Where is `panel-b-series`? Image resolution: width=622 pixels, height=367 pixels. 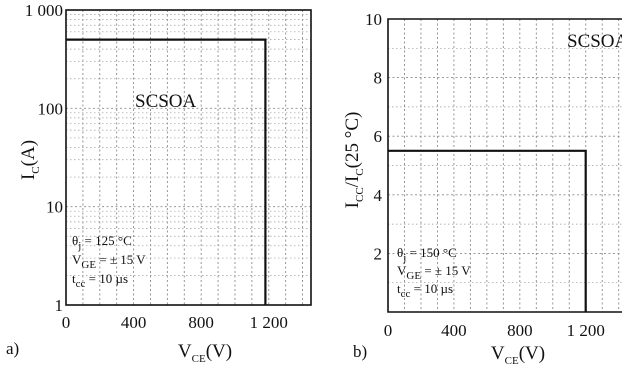 panel-b-series is located at coordinates (487, 230).